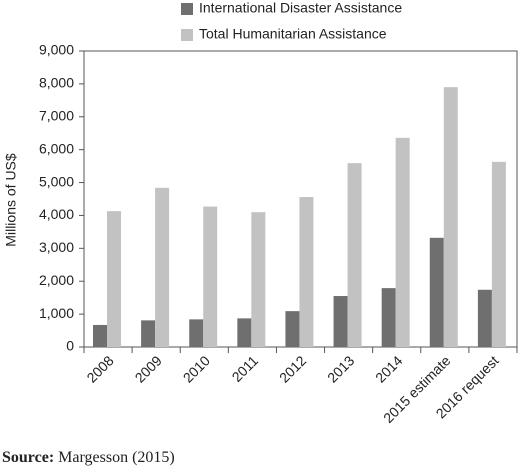 This screenshot has width=520, height=475. What do you see at coordinates (70, 346) in the screenshot?
I see `y-tick-label: 0` at bounding box center [70, 346].